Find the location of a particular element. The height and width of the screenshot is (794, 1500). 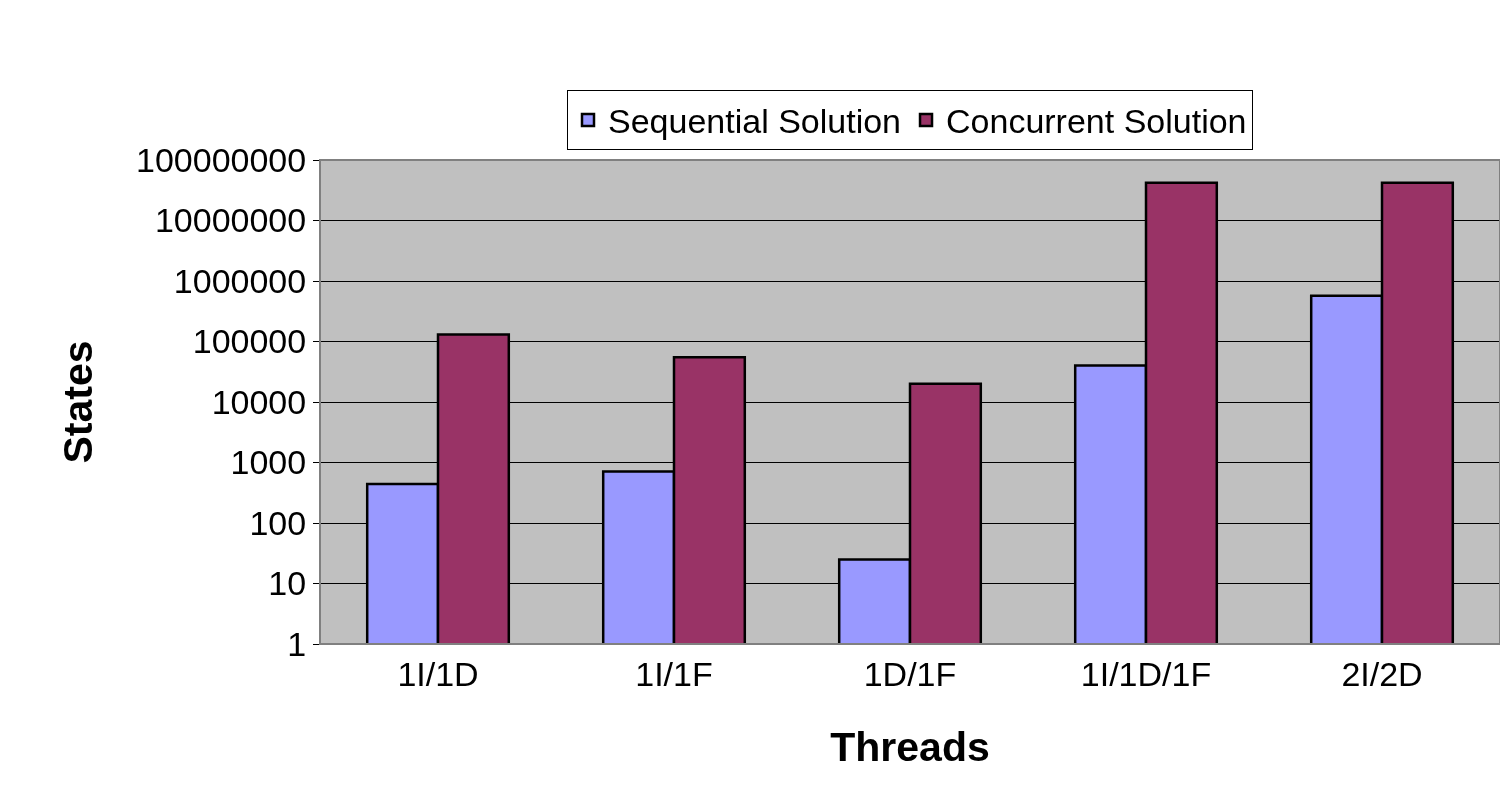

y-tick-label: 1000 is located at coordinates (268, 462).